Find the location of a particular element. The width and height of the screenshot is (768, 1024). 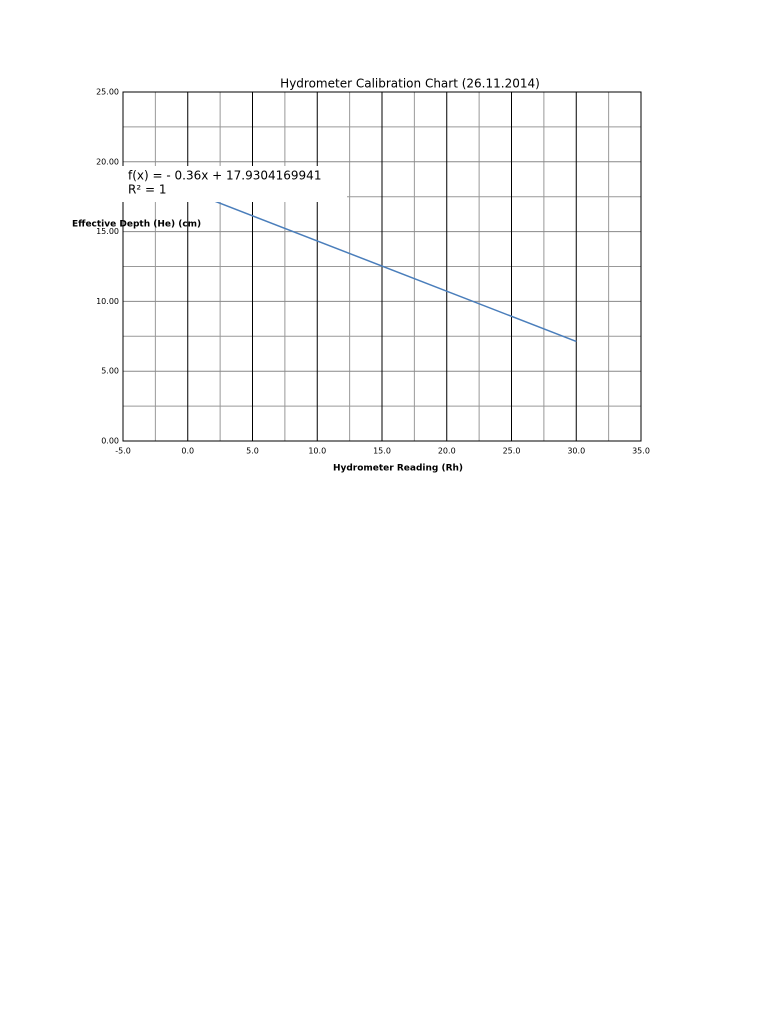

y-tick-label: 15.00 is located at coordinates (107, 231).